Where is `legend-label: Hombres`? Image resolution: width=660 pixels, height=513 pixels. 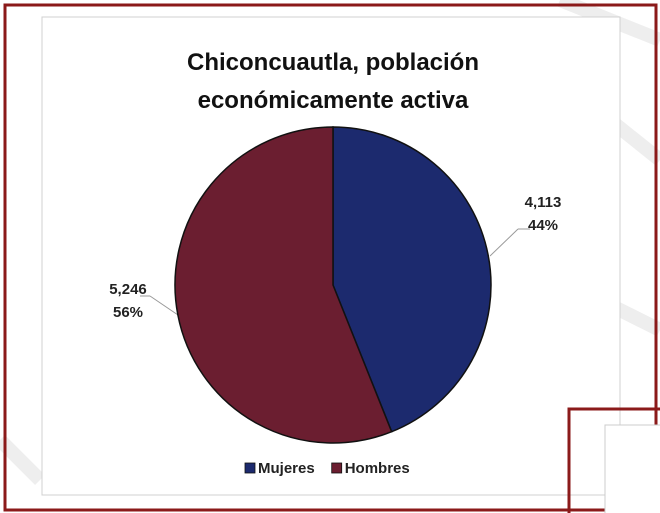
legend-label: Hombres is located at coordinates (377, 468).